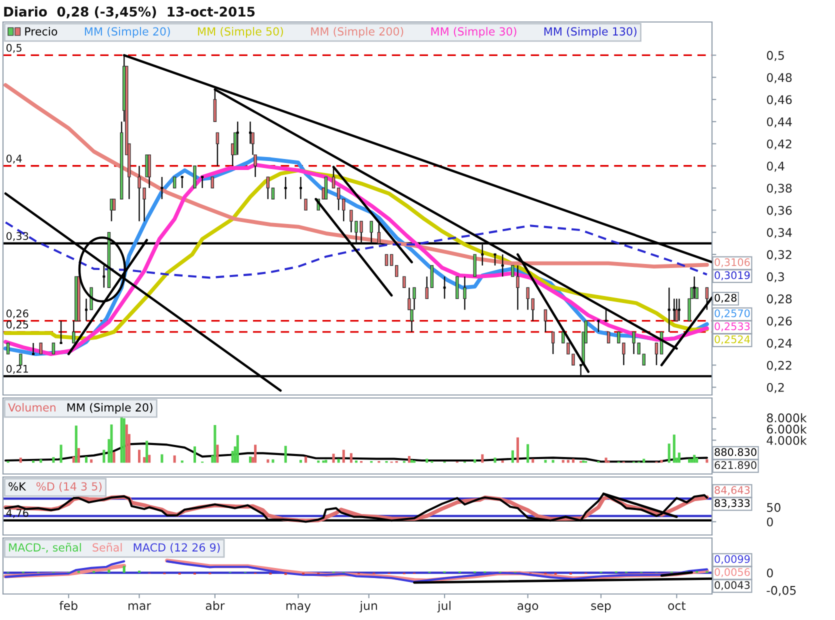 The width and height of the screenshot is (835, 620). What do you see at coordinates (41, 31) in the screenshot?
I see `legend-label: Precio` at bounding box center [41, 31].